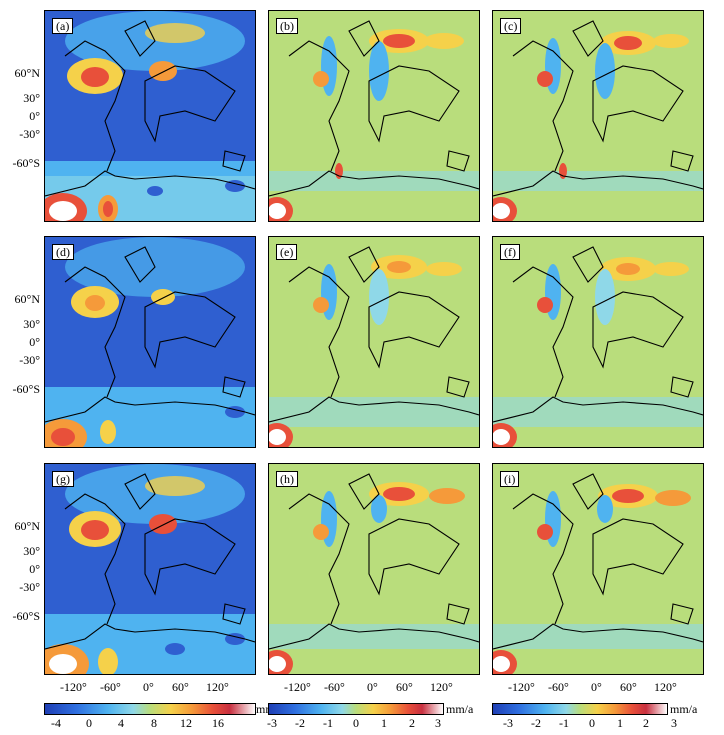 Image resolution: width=724 pixels, height=735 pixels. I want to click on map-panel-a: (a), so click(150, 116).